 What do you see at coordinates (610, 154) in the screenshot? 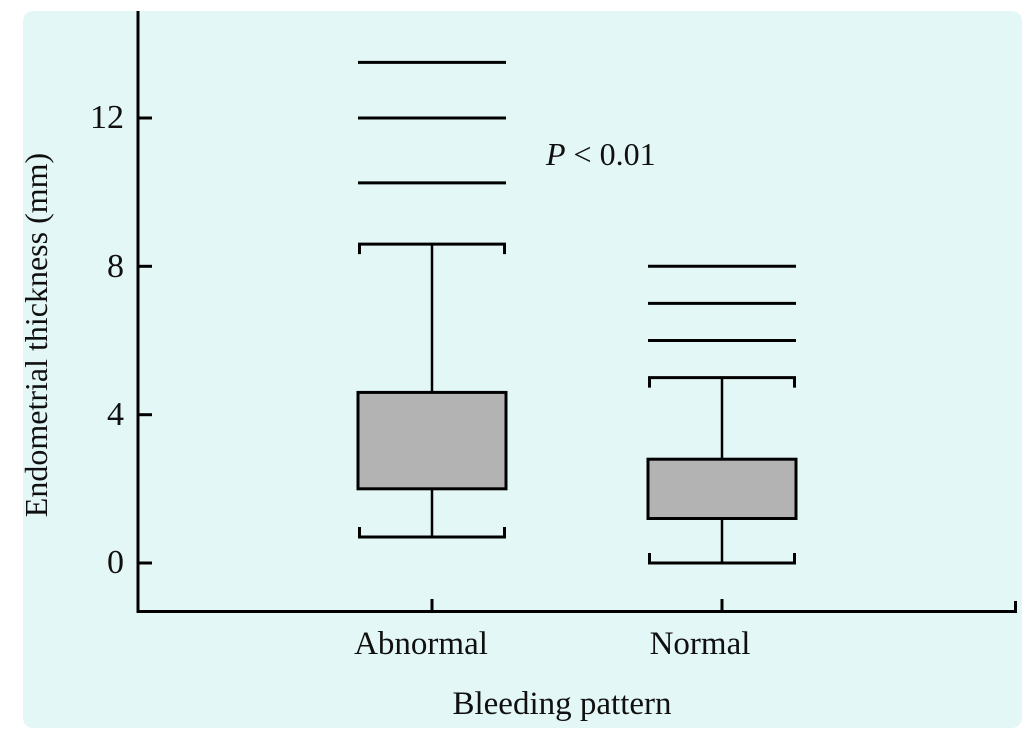
I see `p-comparison-text: < 0.01` at bounding box center [610, 154].